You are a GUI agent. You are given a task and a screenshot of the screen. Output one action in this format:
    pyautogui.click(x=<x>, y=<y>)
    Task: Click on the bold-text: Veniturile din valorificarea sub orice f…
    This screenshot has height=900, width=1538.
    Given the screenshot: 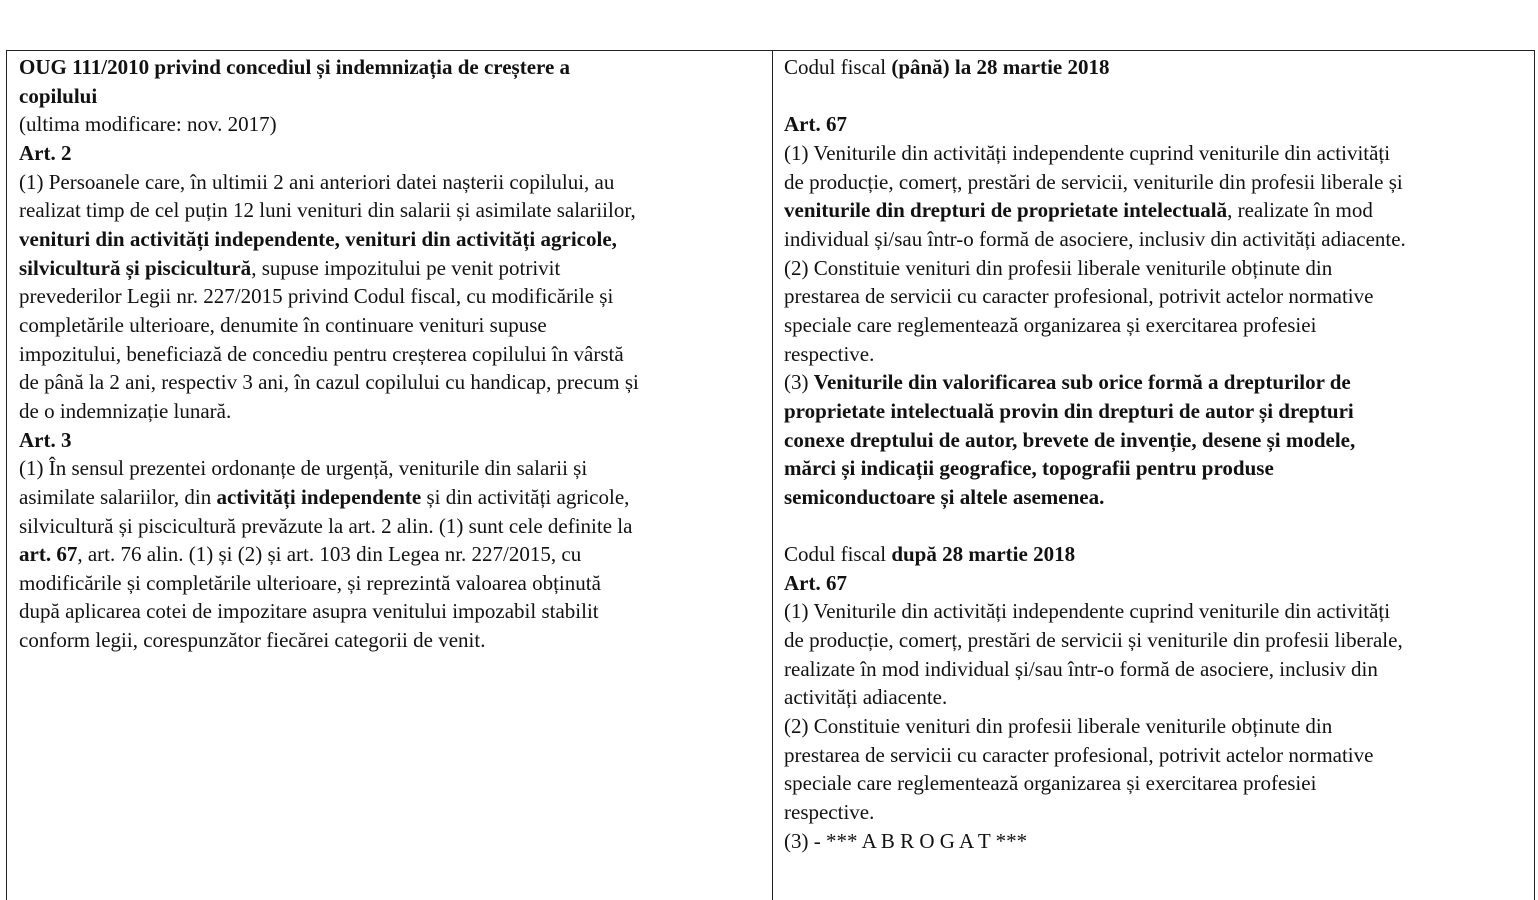 What is the action you would take?
    pyautogui.click(x=1082, y=382)
    